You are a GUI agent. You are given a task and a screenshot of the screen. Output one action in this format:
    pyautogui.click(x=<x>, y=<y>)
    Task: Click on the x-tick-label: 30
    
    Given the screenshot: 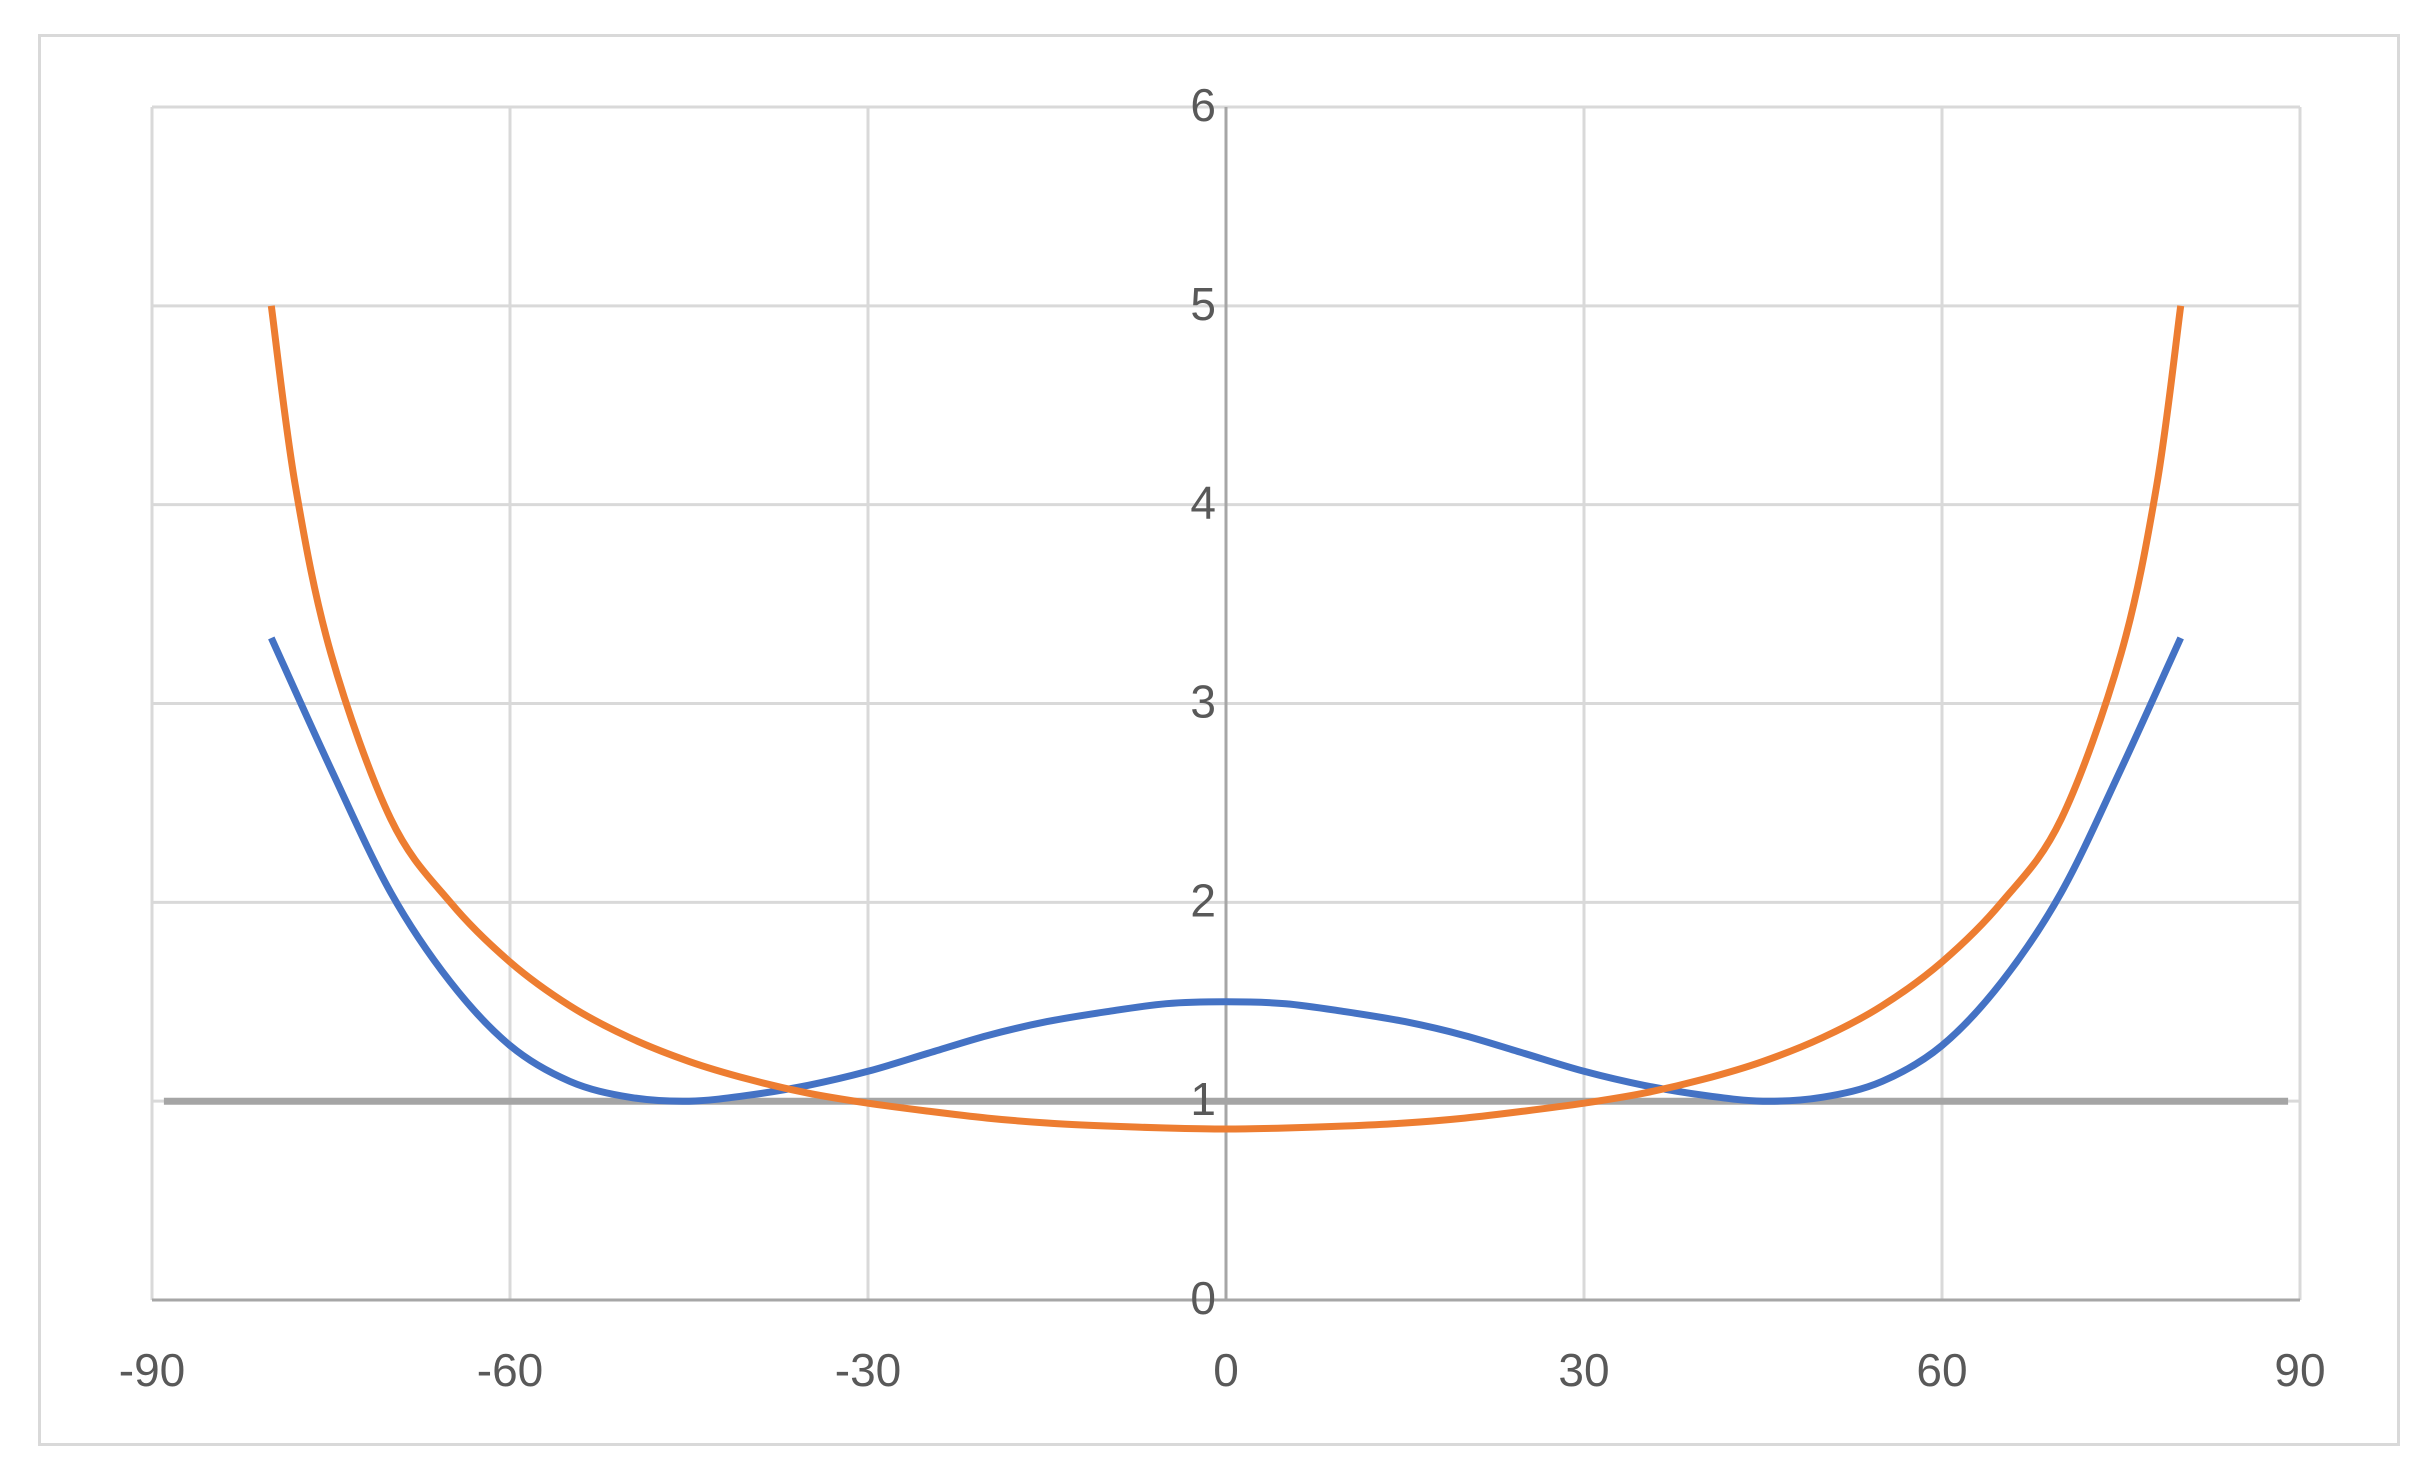 What is the action you would take?
    pyautogui.click(x=1583, y=1370)
    